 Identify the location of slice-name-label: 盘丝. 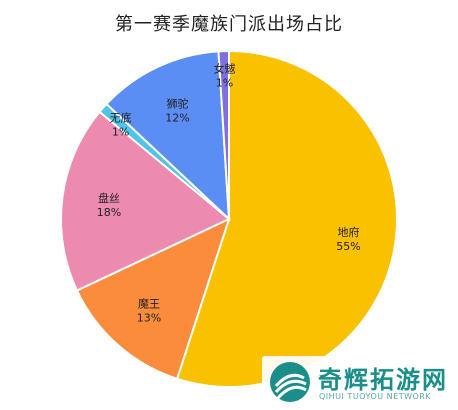
(109, 198).